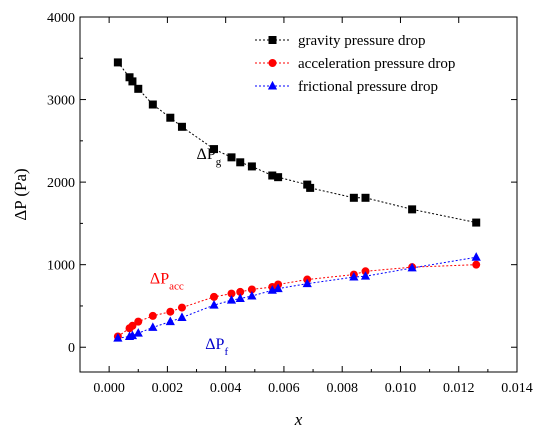 This screenshot has height=434, width=544. I want to click on y-tick-label: 1000, so click(61, 266).